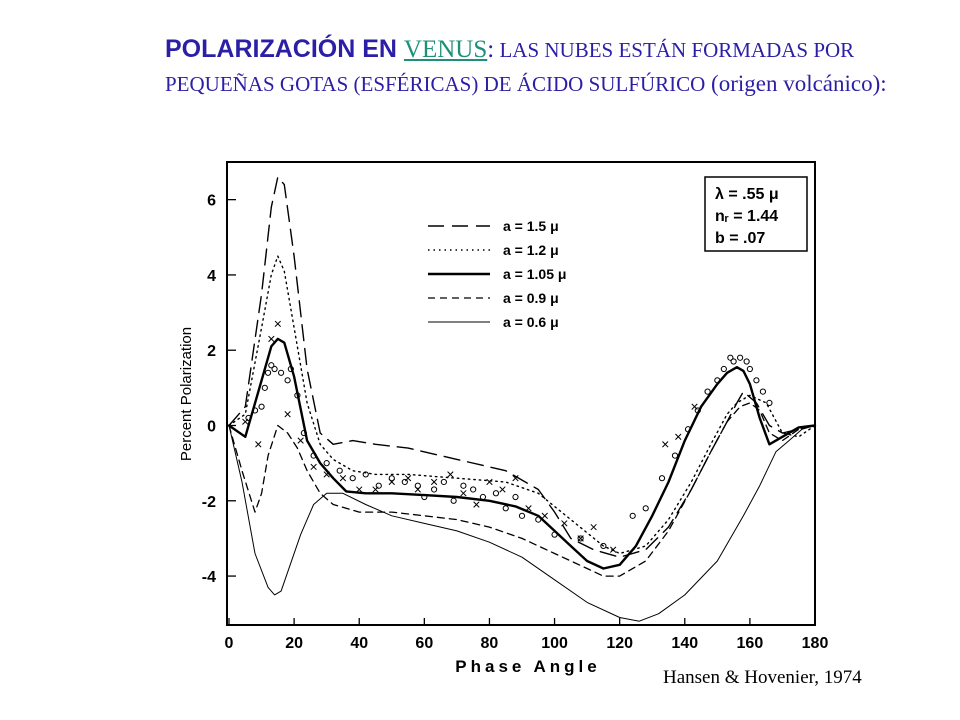  Describe the element at coordinates (209, 577) in the screenshot. I see `y-tick-label: -4` at that location.